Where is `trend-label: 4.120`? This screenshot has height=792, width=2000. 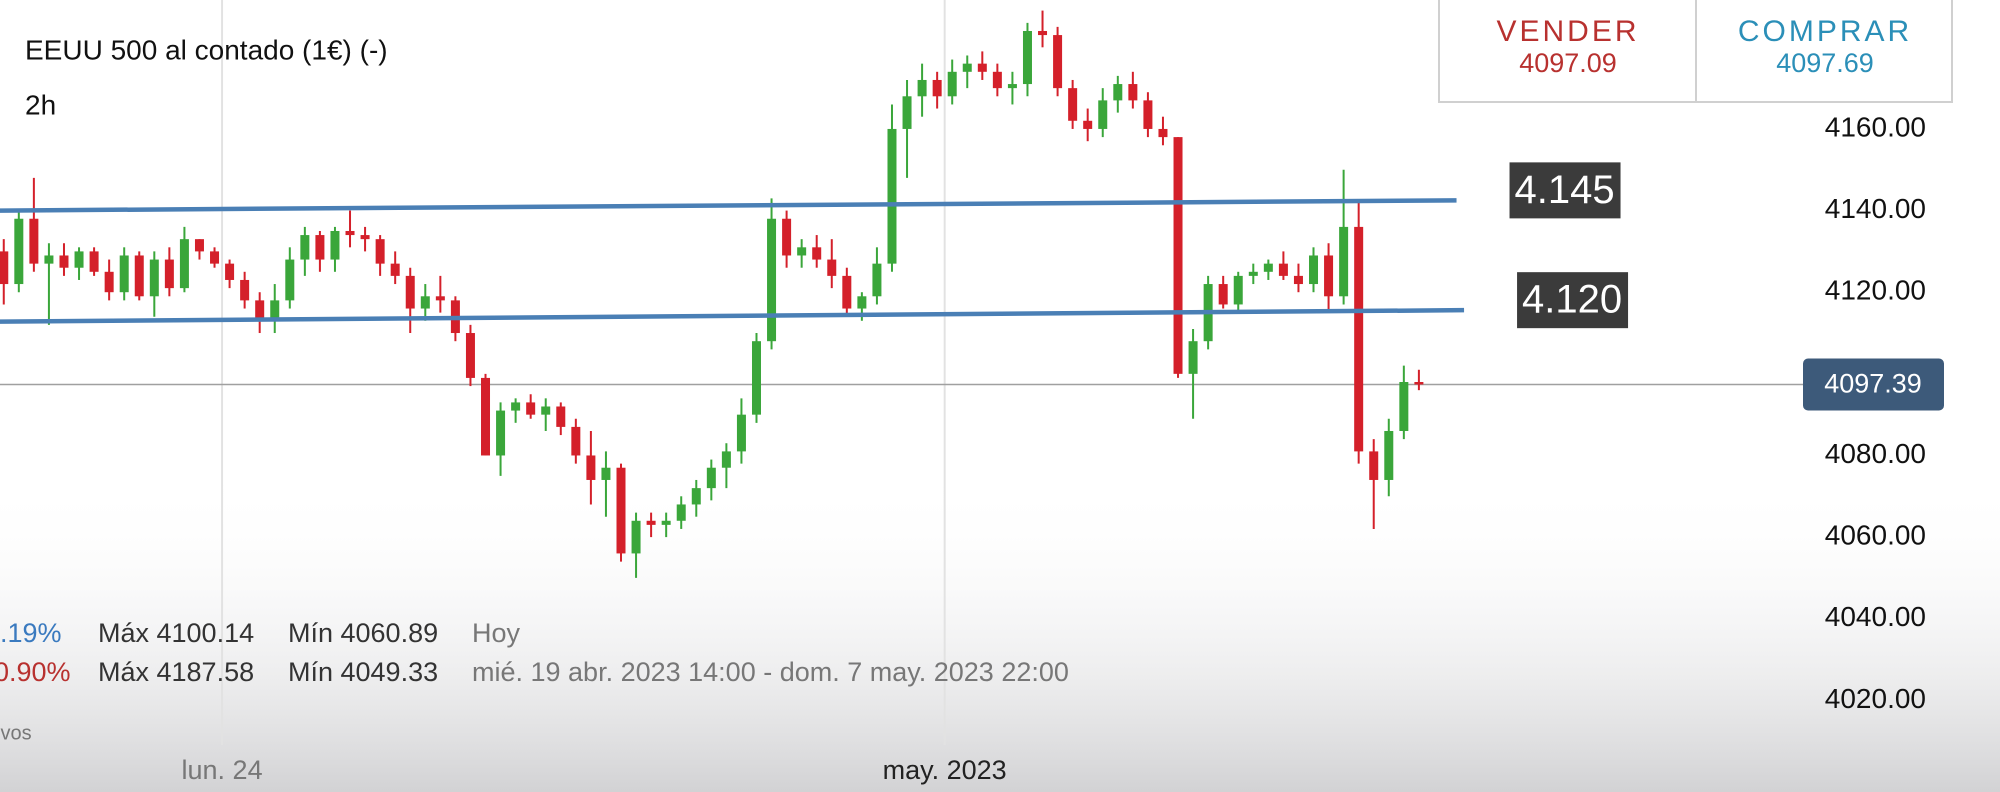 trend-label: 4.120 is located at coordinates (1572, 300).